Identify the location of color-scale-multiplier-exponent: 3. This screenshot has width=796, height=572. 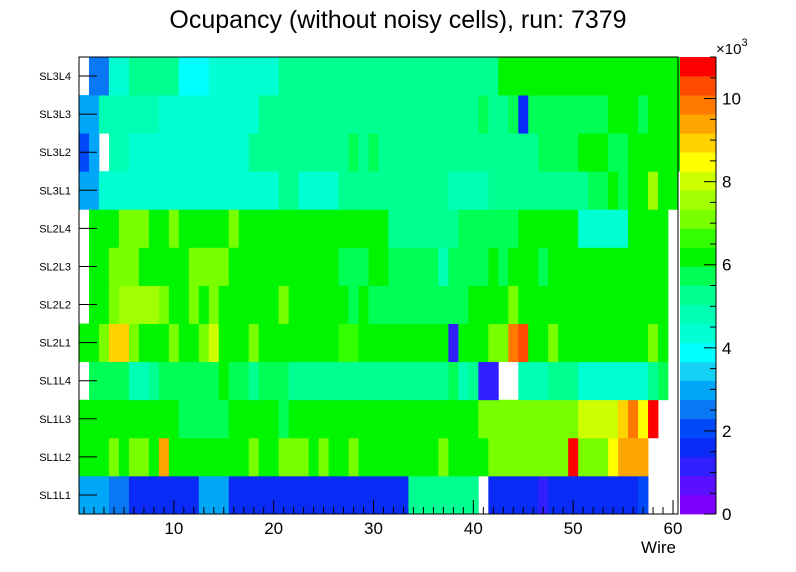
(744, 43).